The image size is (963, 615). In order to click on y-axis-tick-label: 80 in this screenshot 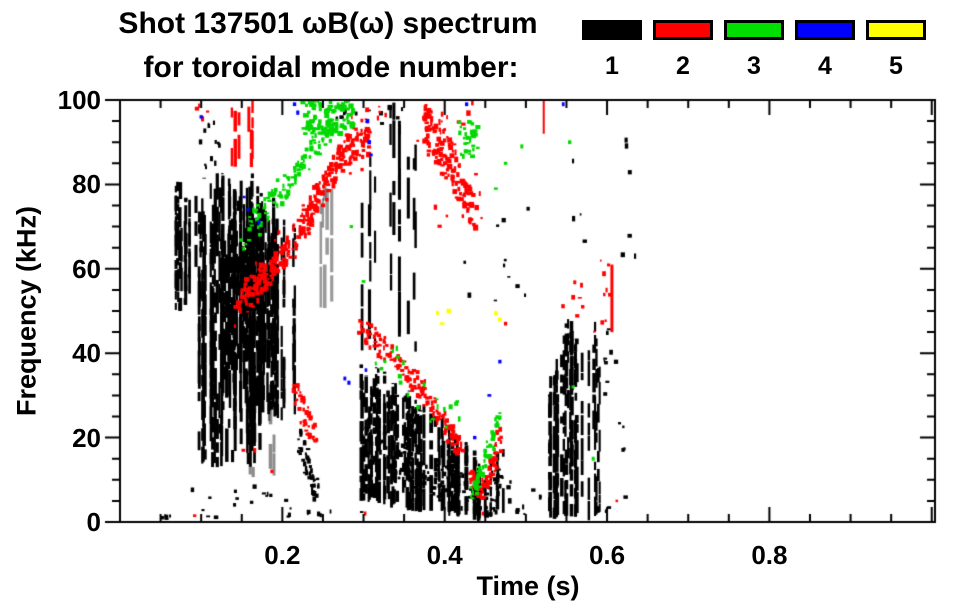, I will do `click(86, 184)`.